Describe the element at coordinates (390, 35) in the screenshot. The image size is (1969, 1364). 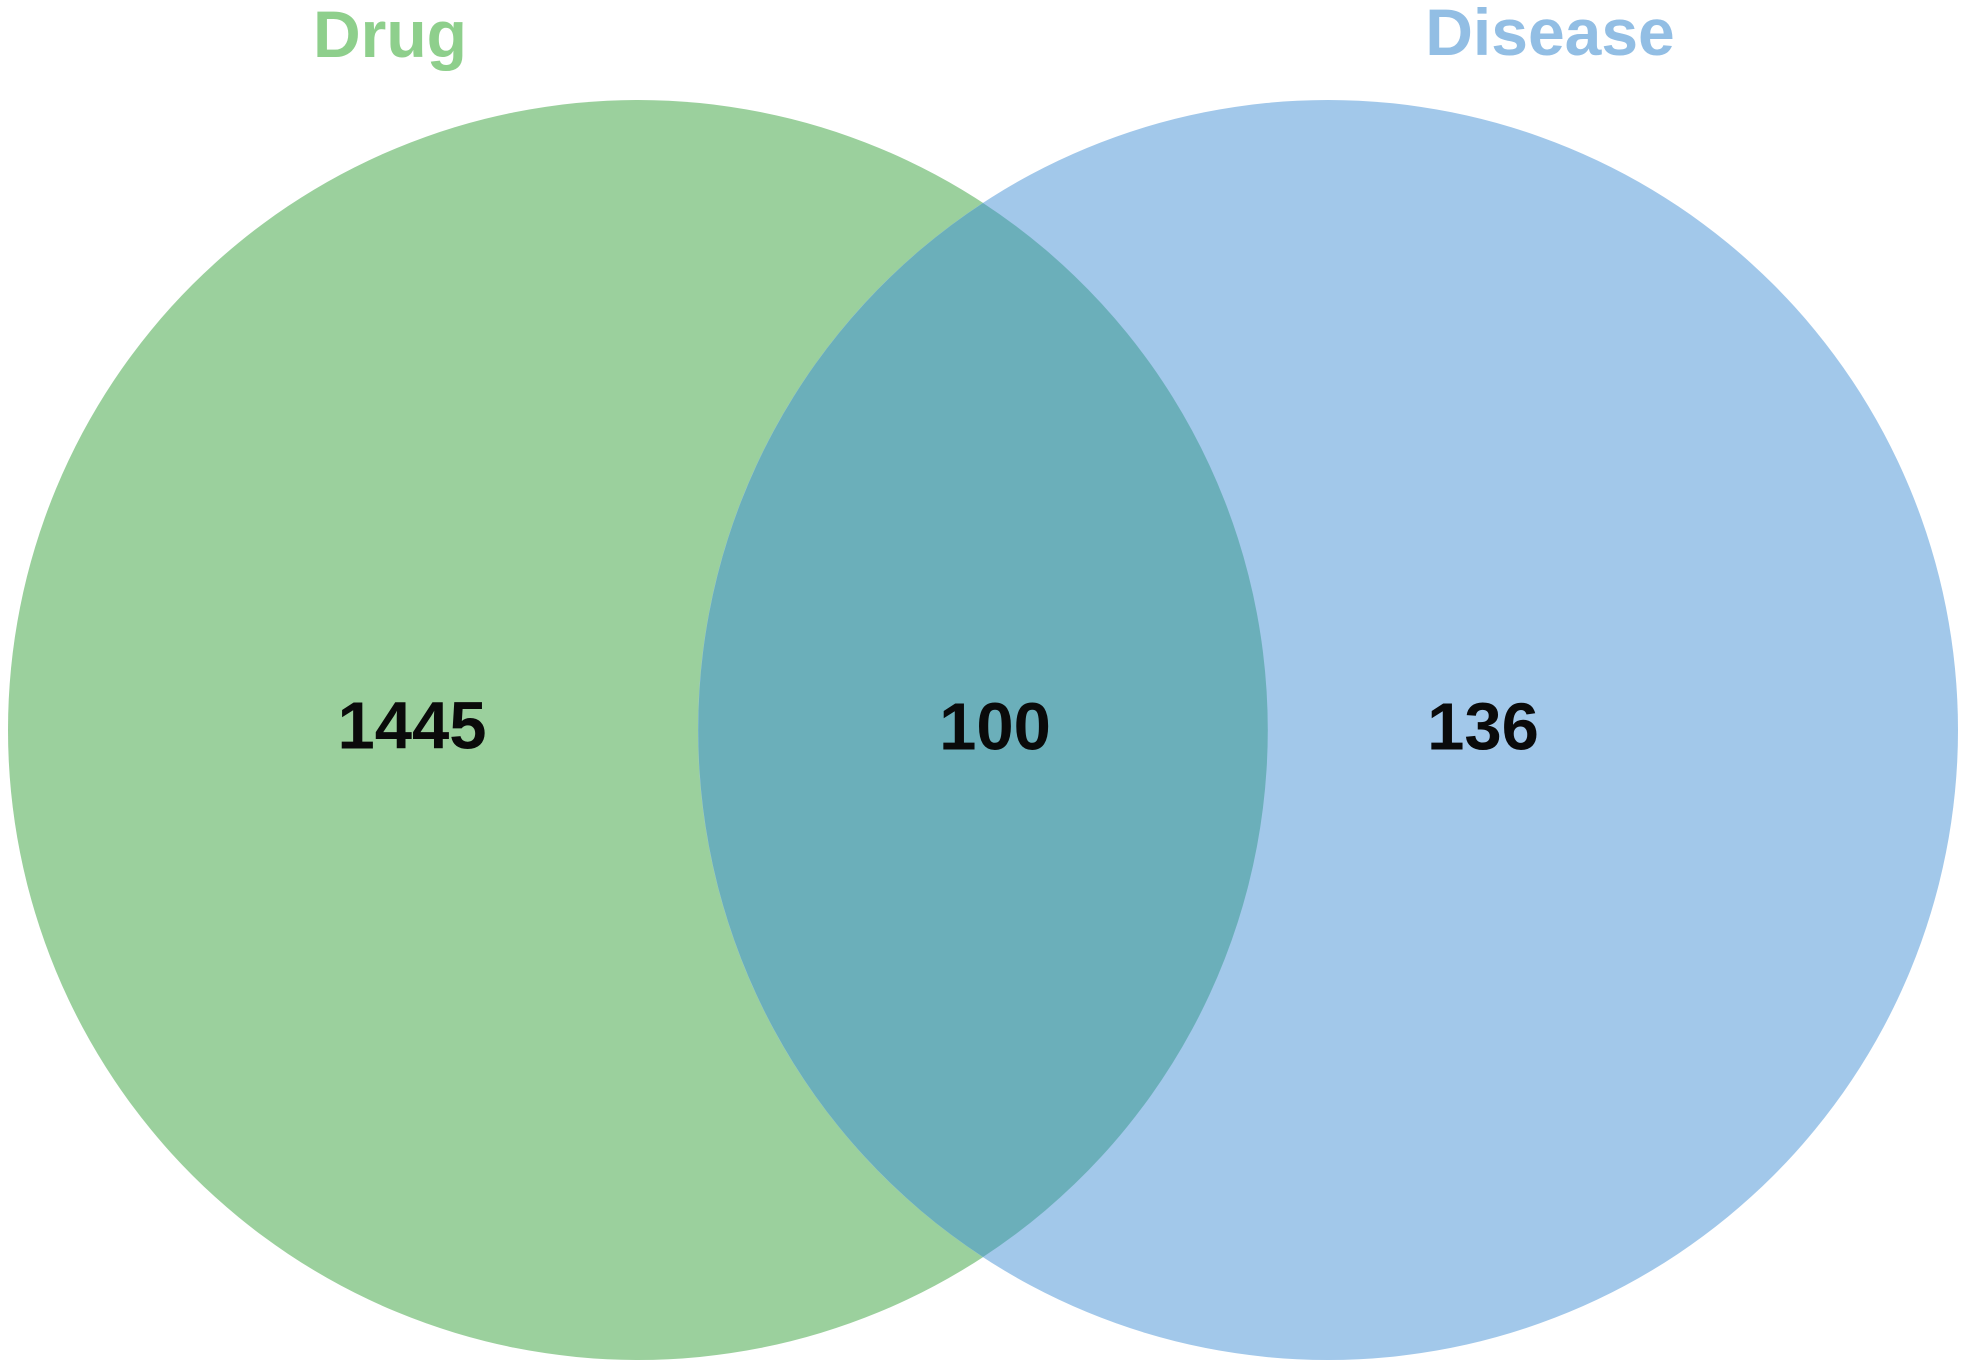
I see `drug-set-label: Drug` at that location.